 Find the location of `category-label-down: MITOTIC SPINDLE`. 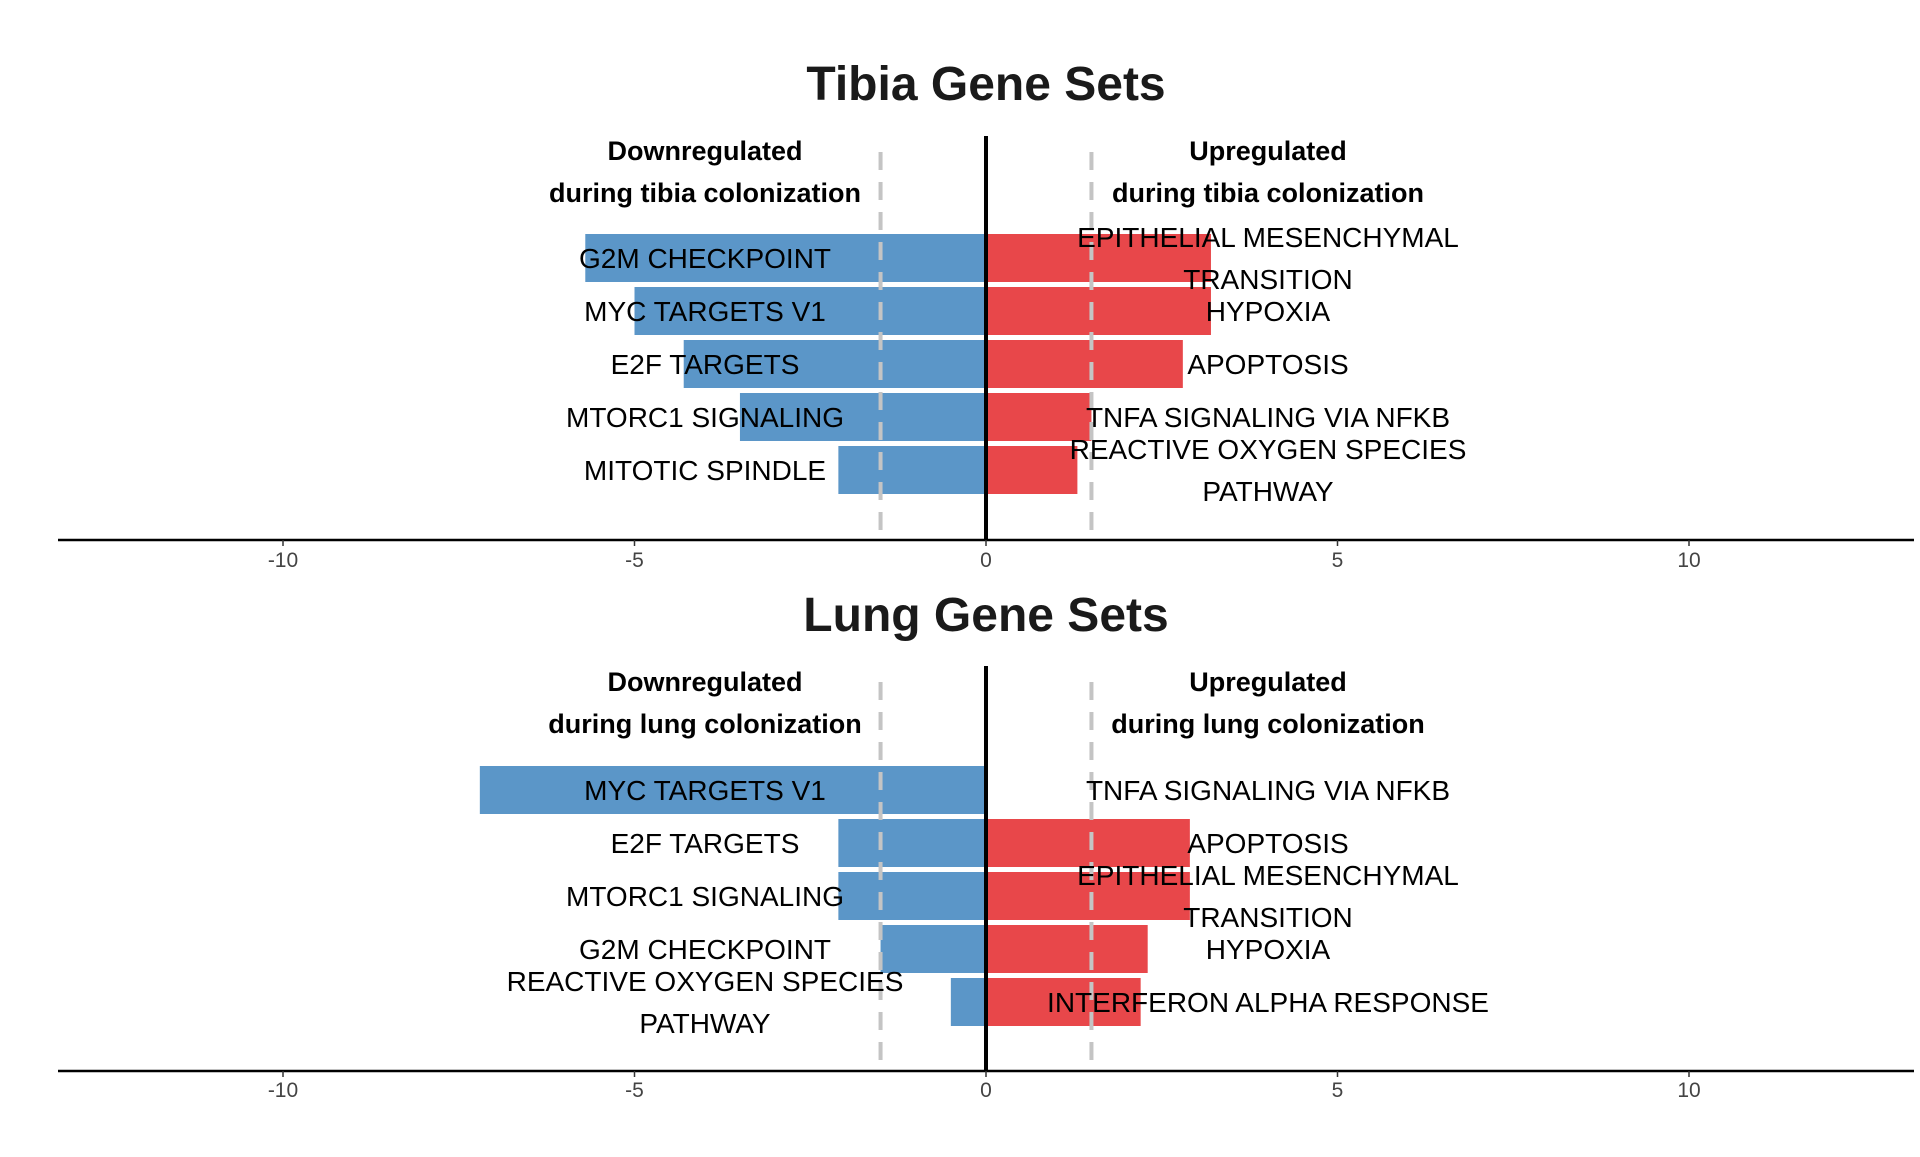

category-label-down: MITOTIC SPINDLE is located at coordinates (705, 470).